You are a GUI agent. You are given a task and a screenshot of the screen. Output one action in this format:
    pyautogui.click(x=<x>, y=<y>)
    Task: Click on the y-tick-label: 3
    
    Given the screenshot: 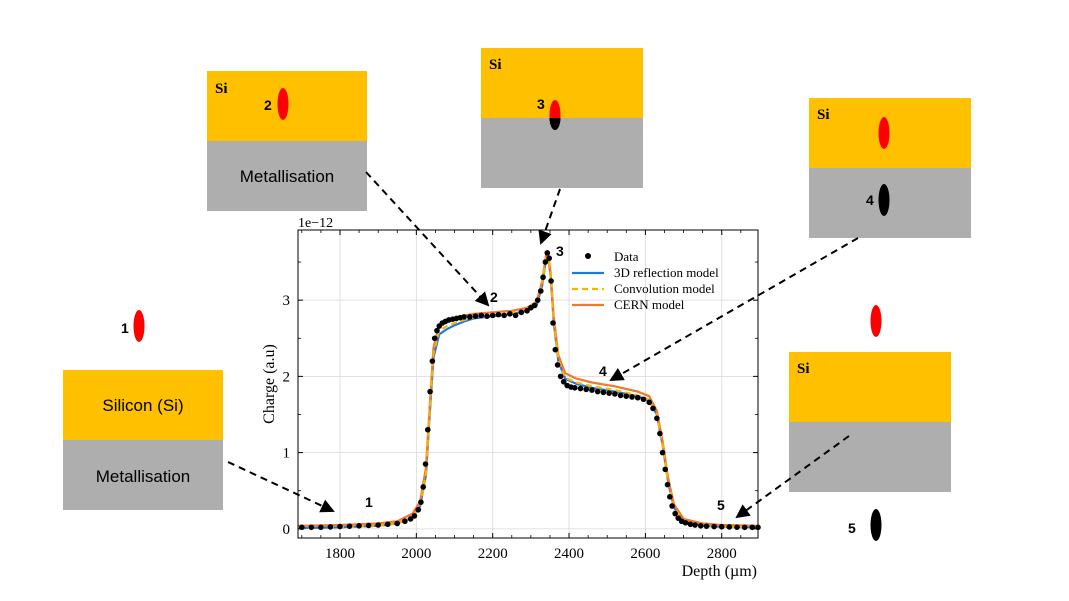 What is the action you would take?
    pyautogui.click(x=287, y=301)
    